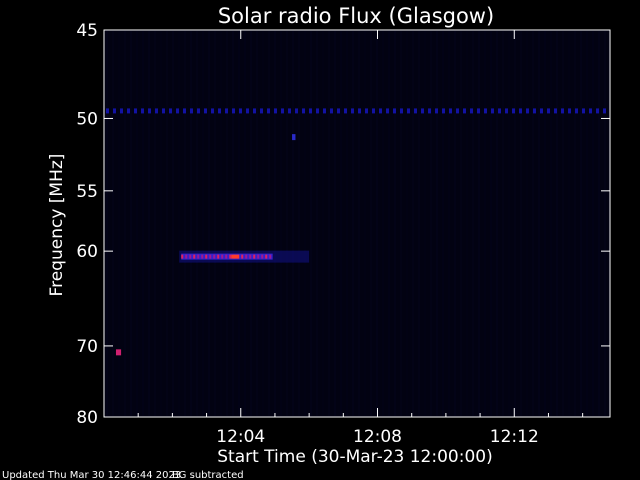 This screenshot has height=480, width=640. I want to click on feature-burst, so click(244, 256).